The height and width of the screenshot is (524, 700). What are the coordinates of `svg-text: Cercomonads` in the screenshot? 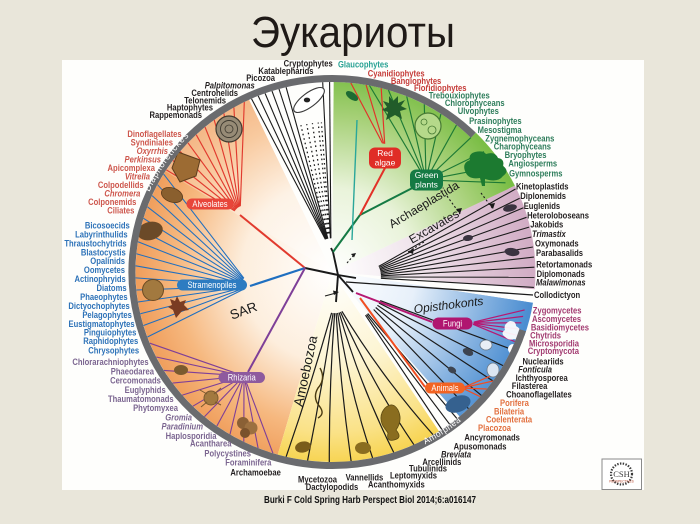 It's located at (135, 380).